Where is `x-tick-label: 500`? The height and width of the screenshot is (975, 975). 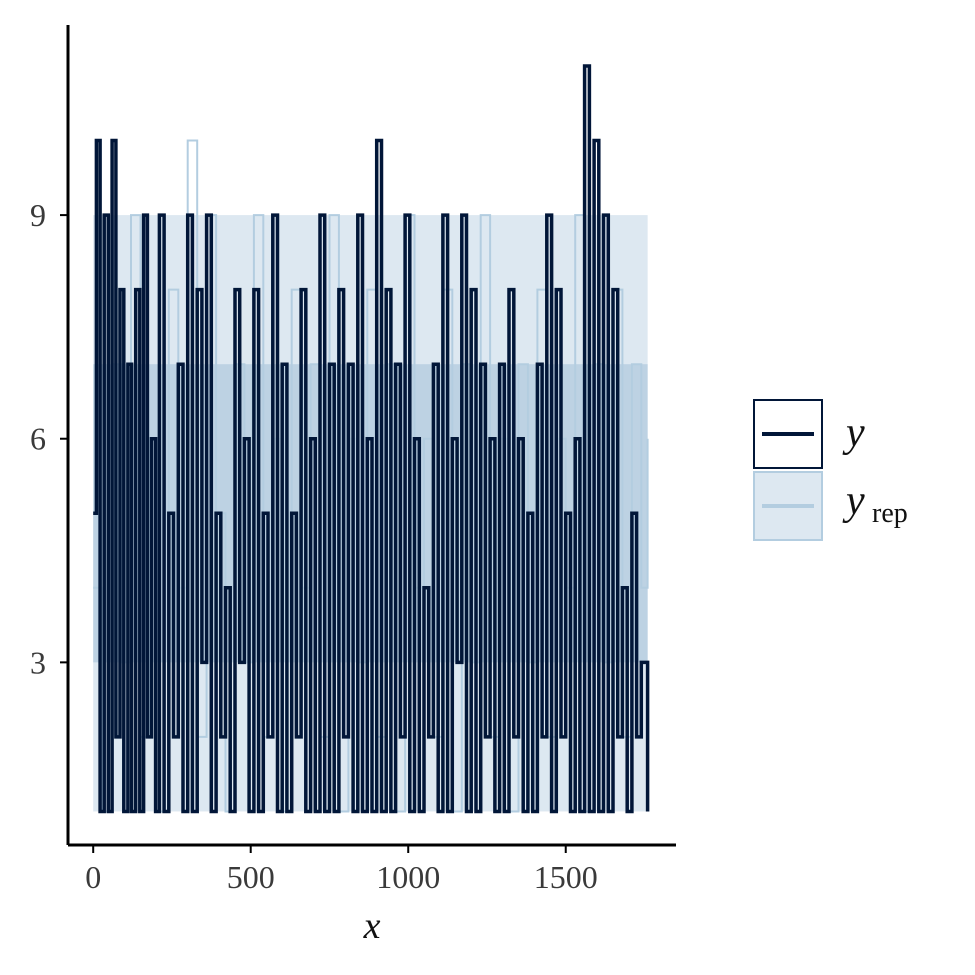
x-tick-label: 500 is located at coordinates (251, 877).